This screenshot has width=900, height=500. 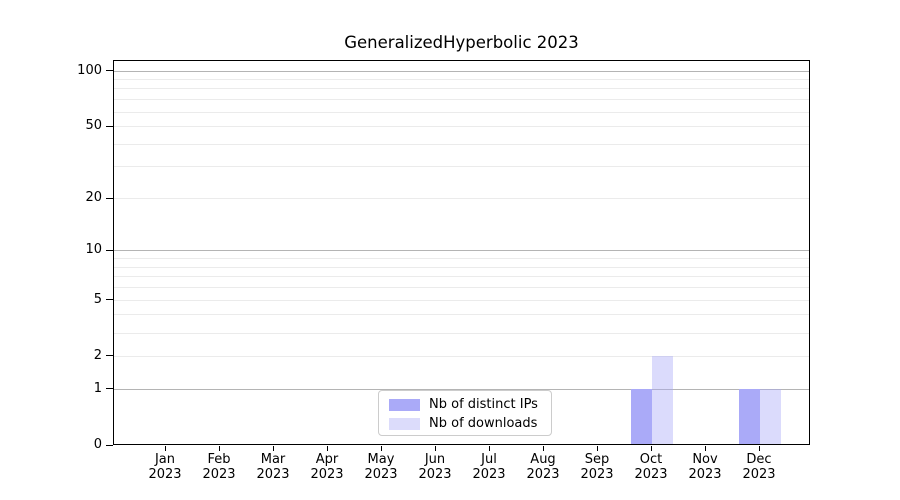 What do you see at coordinates (219, 459) in the screenshot?
I see `x-tick-month: Feb` at bounding box center [219, 459].